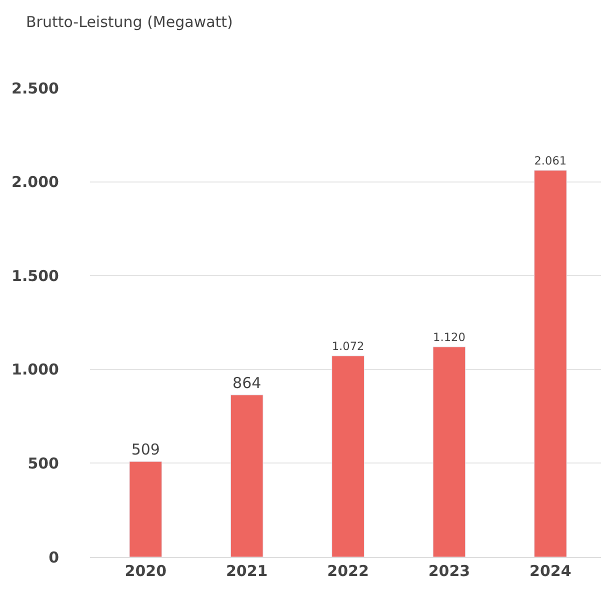 The height and width of the screenshot is (598, 613). What do you see at coordinates (551, 571) in the screenshot?
I see `x-tick-label: 2024` at bounding box center [551, 571].